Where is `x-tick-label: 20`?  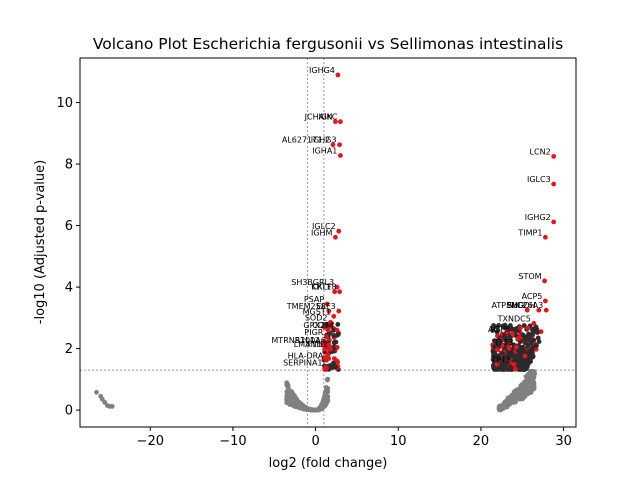 x-tick-label: 20 is located at coordinates (481, 441).